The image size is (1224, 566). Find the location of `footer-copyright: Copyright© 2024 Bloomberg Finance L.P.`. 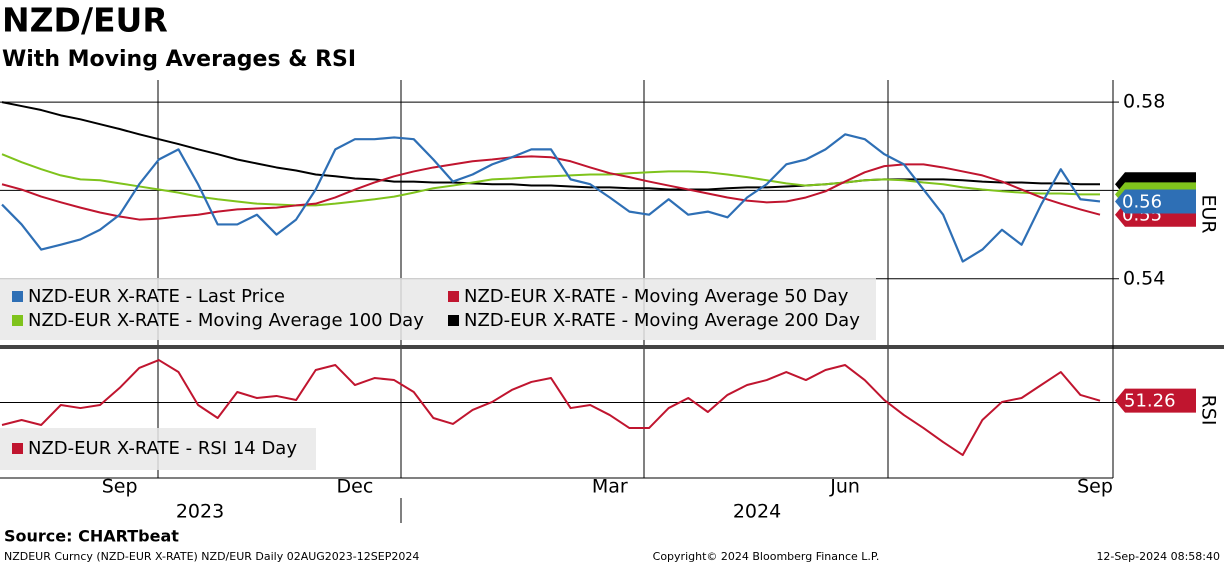

footer-copyright: Copyright© 2024 Bloomberg Finance L.P. is located at coordinates (766, 556).